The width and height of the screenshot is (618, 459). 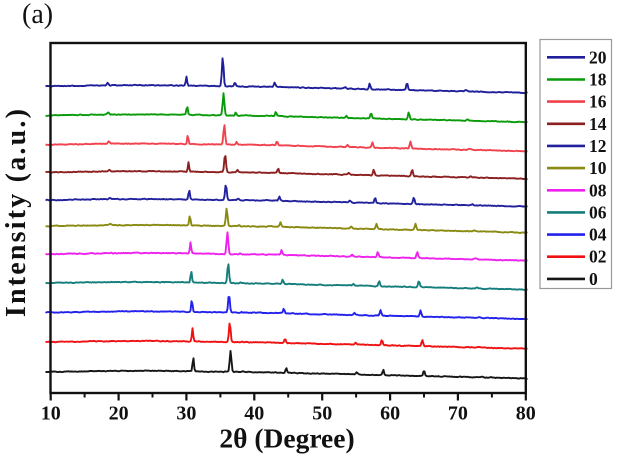 I want to click on svg-text: 14, so click(x=598, y=124).